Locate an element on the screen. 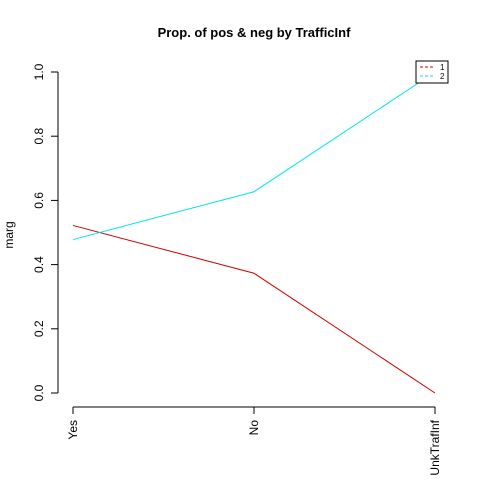  x-tick-label: Yes is located at coordinates (73, 430).